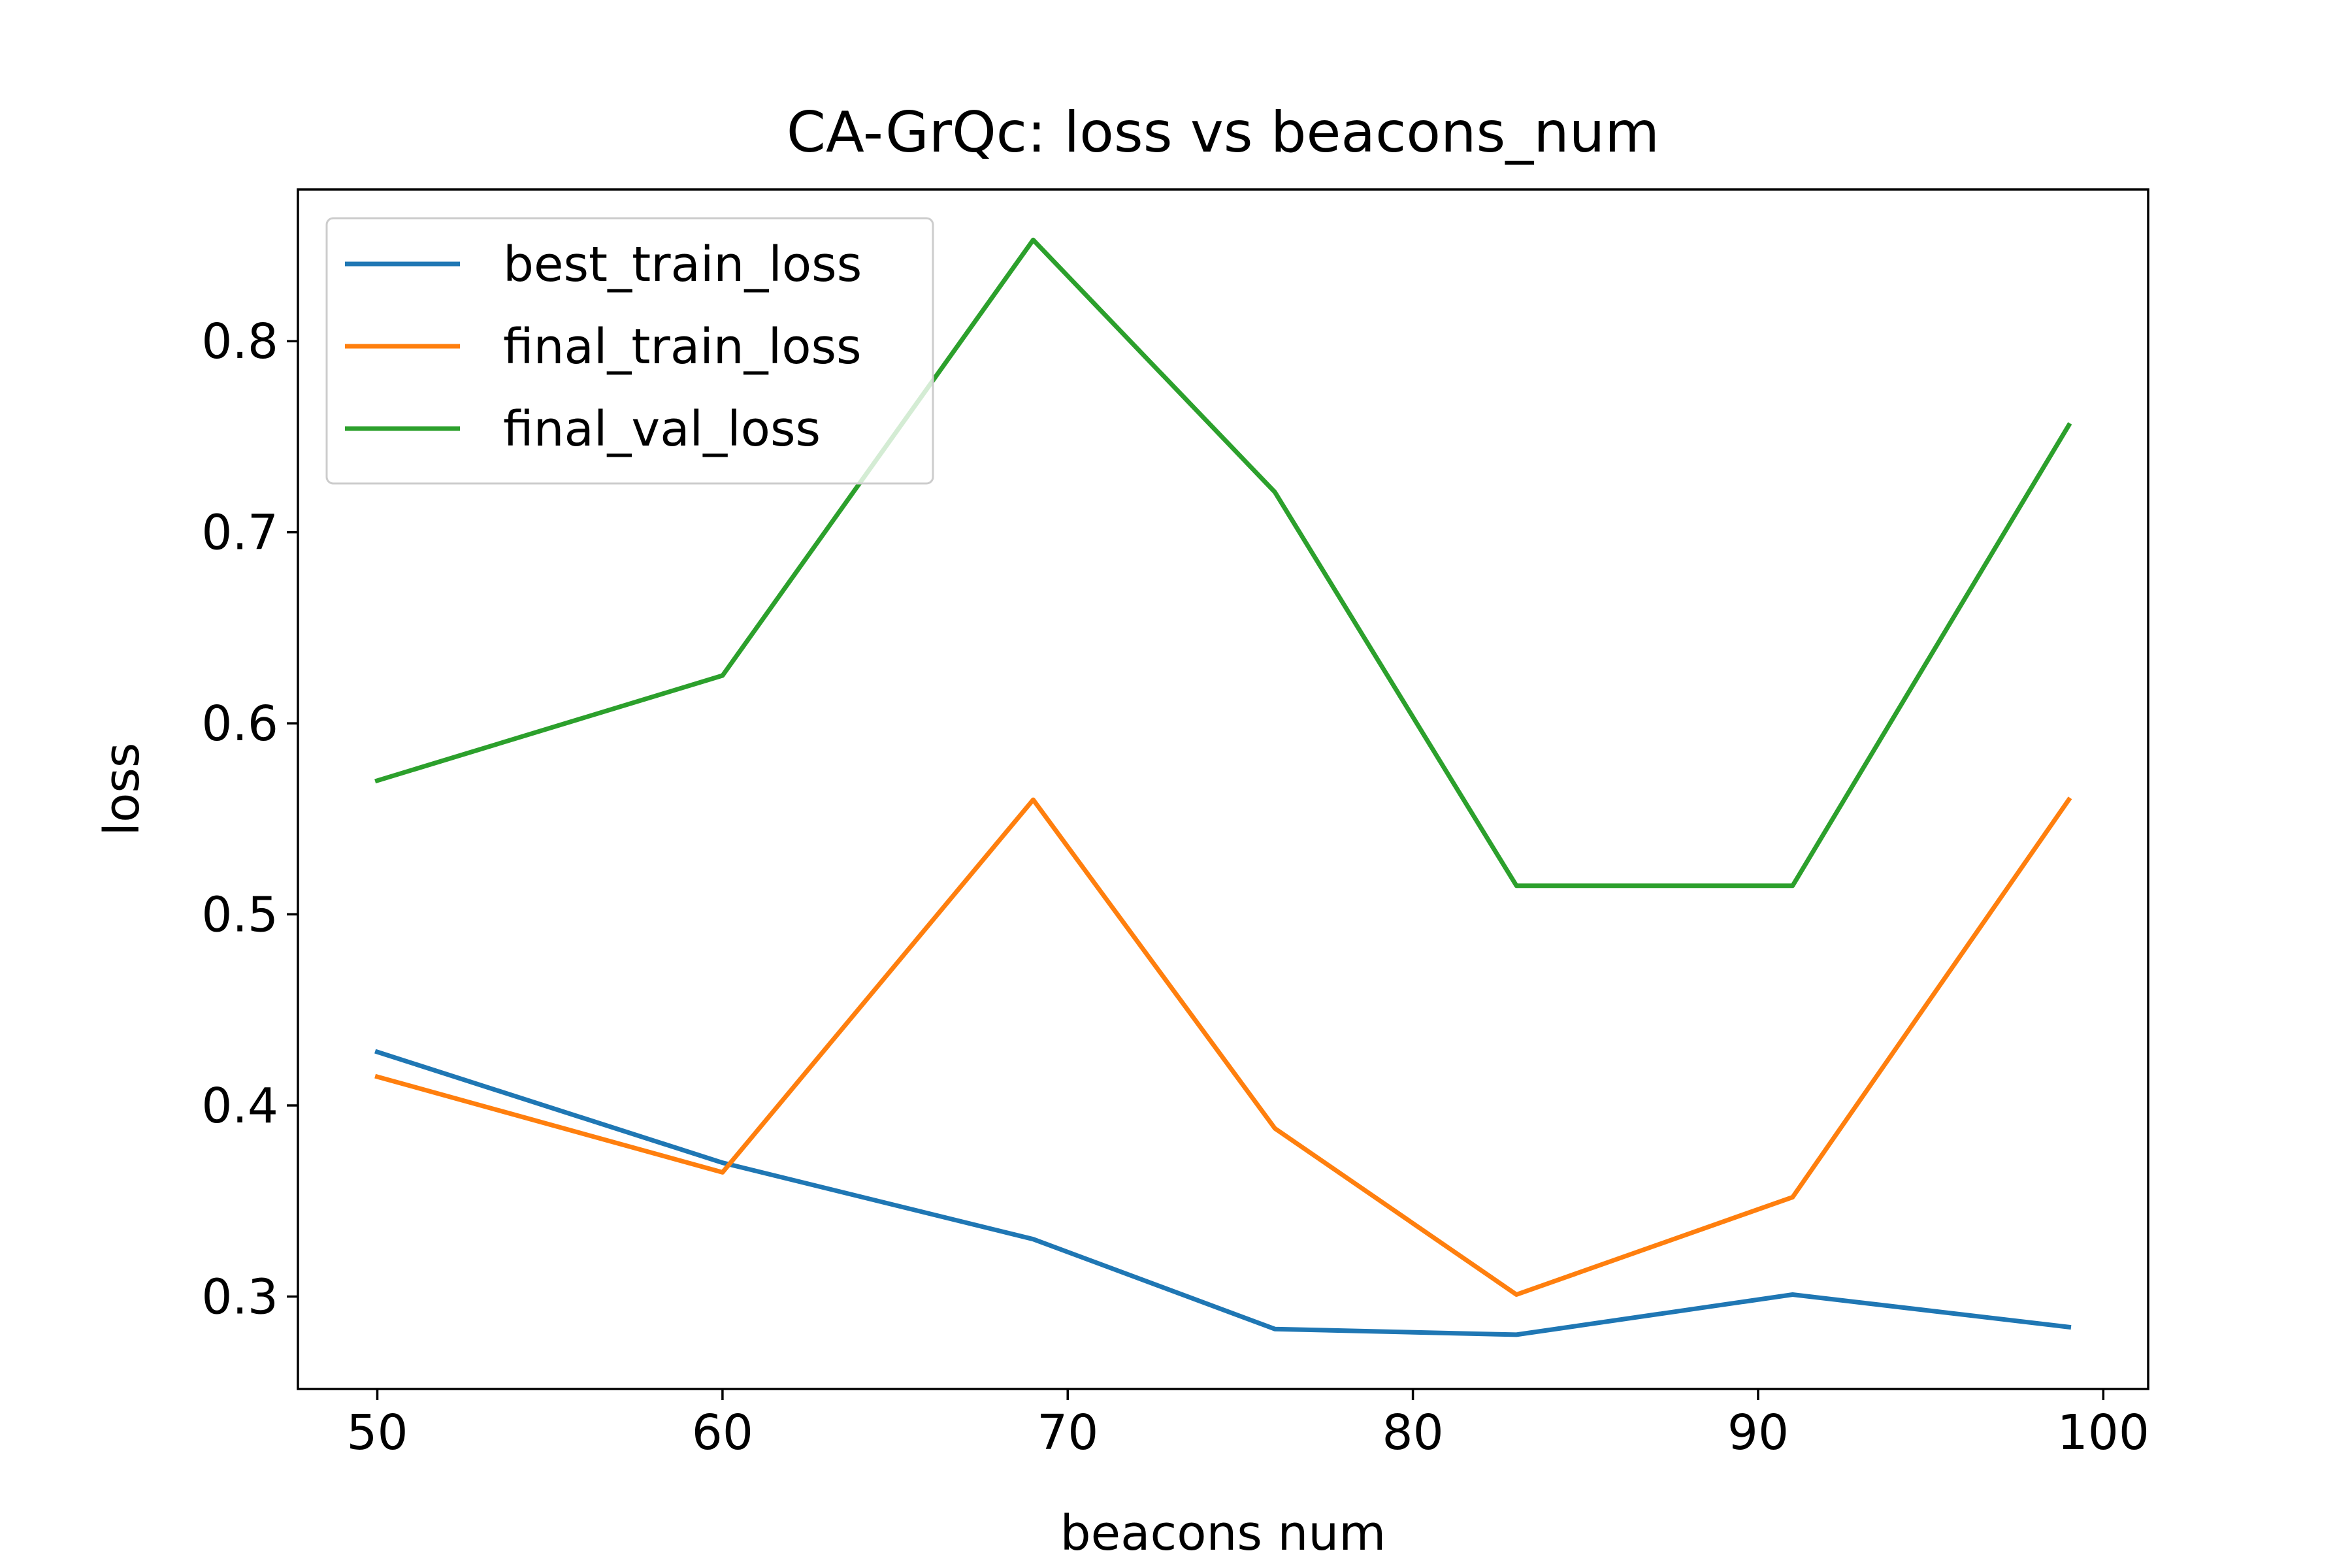 The width and height of the screenshot is (2352, 1568). Describe the element at coordinates (239, 342) in the screenshot. I see `y-tick-label: 0.8` at that location.